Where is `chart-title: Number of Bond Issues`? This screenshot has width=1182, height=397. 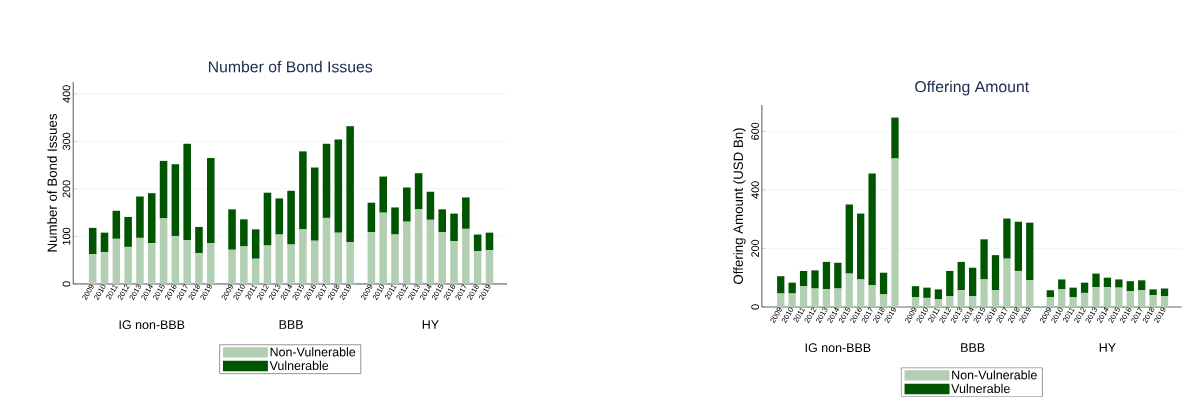 chart-title: Number of Bond Issues is located at coordinates (290, 66).